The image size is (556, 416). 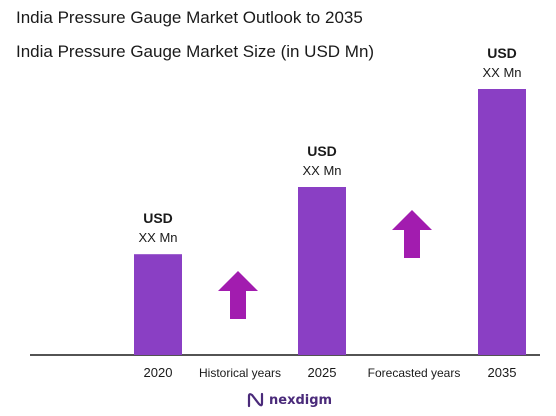 I want to click on x-tick-label-2020: 2020, so click(x=158, y=372).